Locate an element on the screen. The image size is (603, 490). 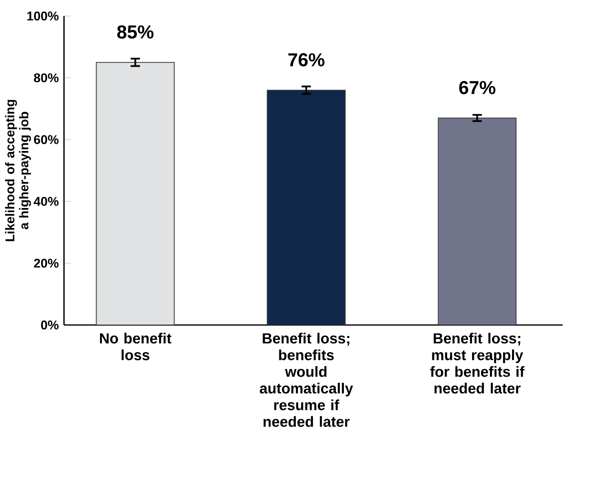
data-label: 85% is located at coordinates (135, 32).